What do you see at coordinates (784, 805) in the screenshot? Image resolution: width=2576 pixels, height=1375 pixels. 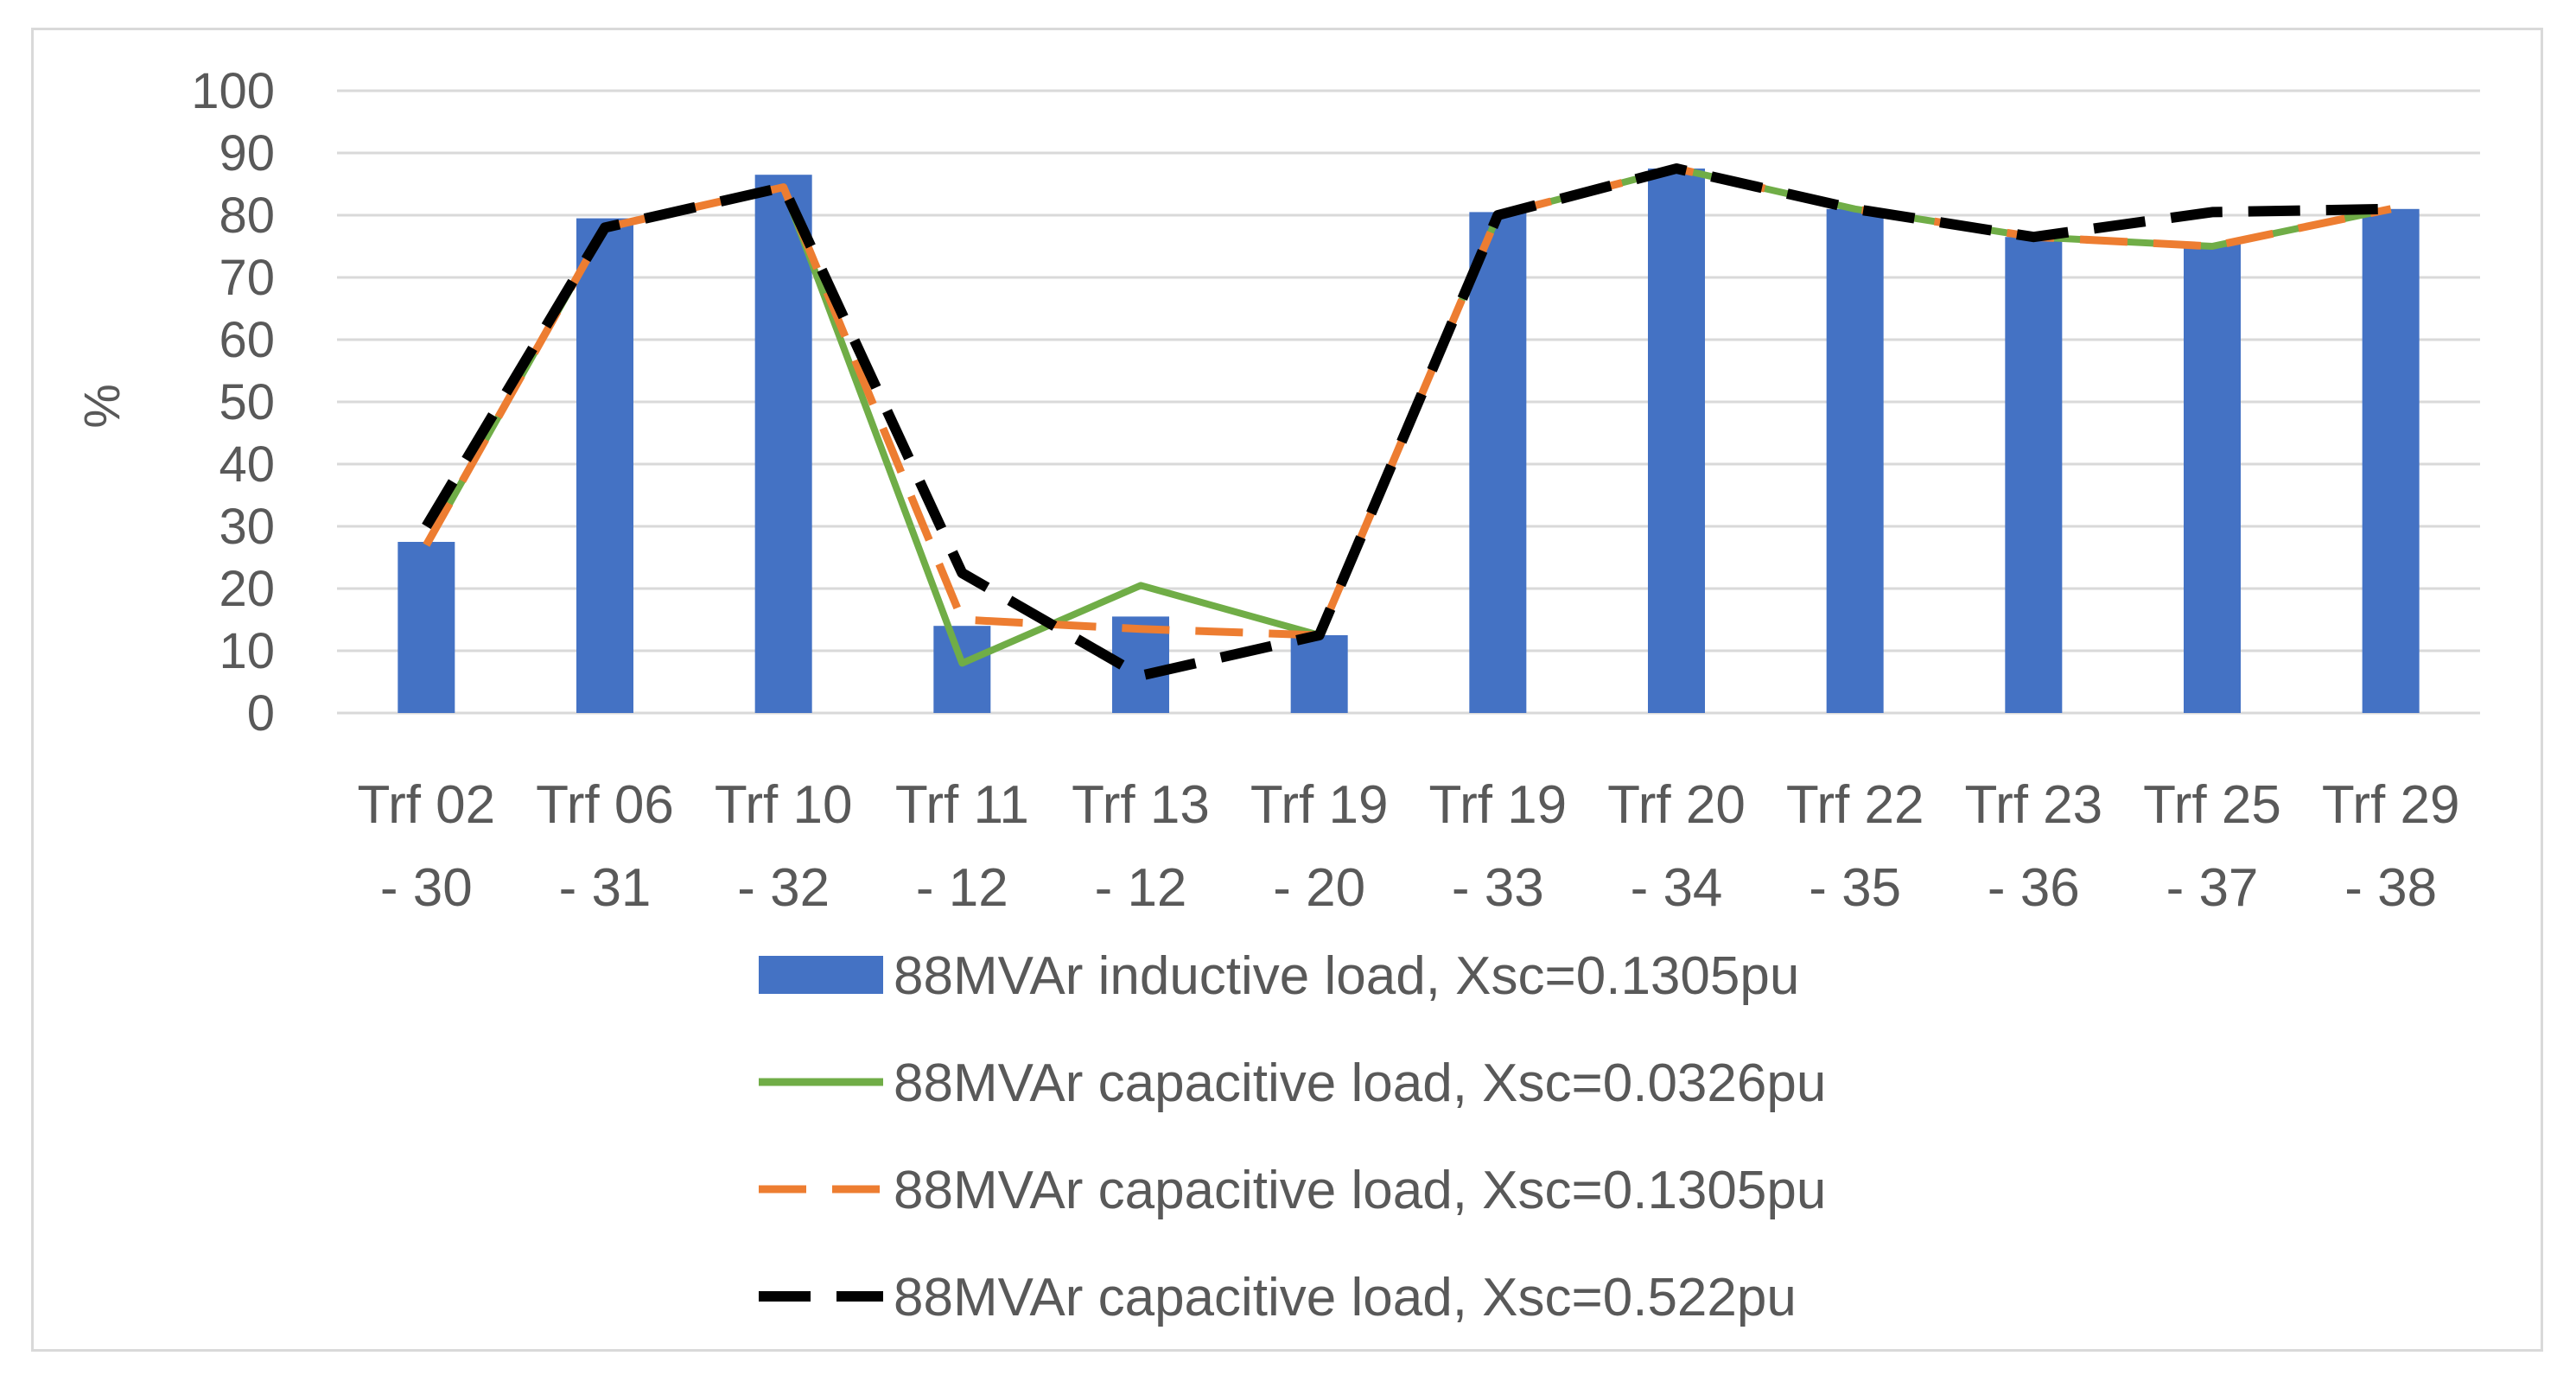 I see `x-tick-label: Trf 10` at bounding box center [784, 805].